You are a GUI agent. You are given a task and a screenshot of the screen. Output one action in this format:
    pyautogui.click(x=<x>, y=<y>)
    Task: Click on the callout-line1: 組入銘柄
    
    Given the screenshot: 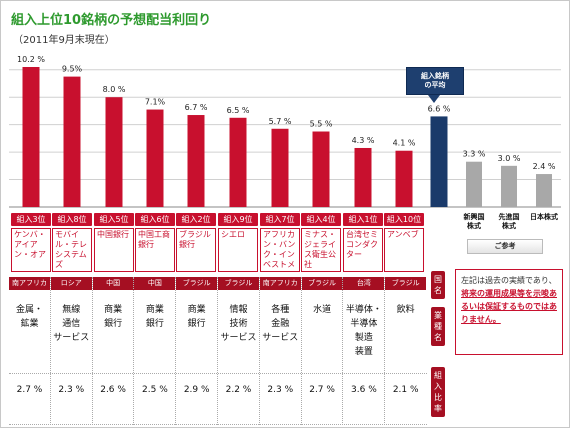 What is the action you would take?
    pyautogui.click(x=435, y=76)
    